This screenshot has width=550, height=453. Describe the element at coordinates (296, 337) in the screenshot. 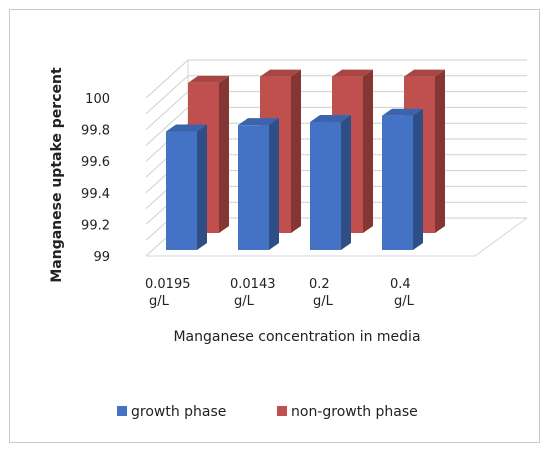

I see `x-axis-title: Manganese concentration in media` at that location.